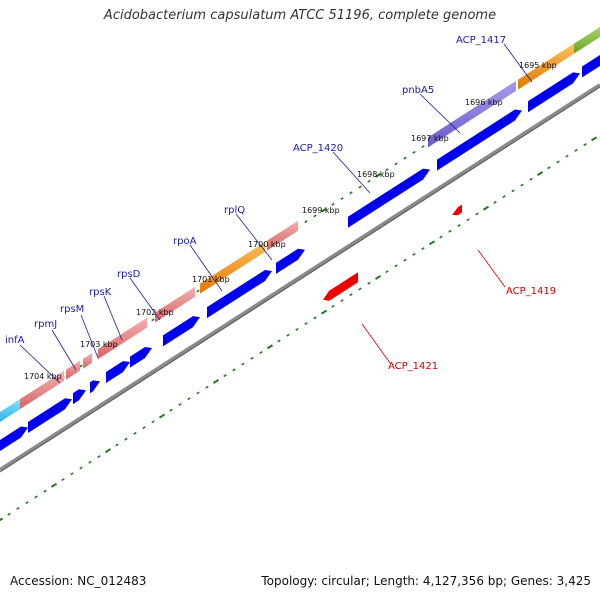 The height and width of the screenshot is (600, 600). What do you see at coordinates (185, 241) in the screenshot?
I see `gene-label-rpoa: rpoA` at bounding box center [185, 241].